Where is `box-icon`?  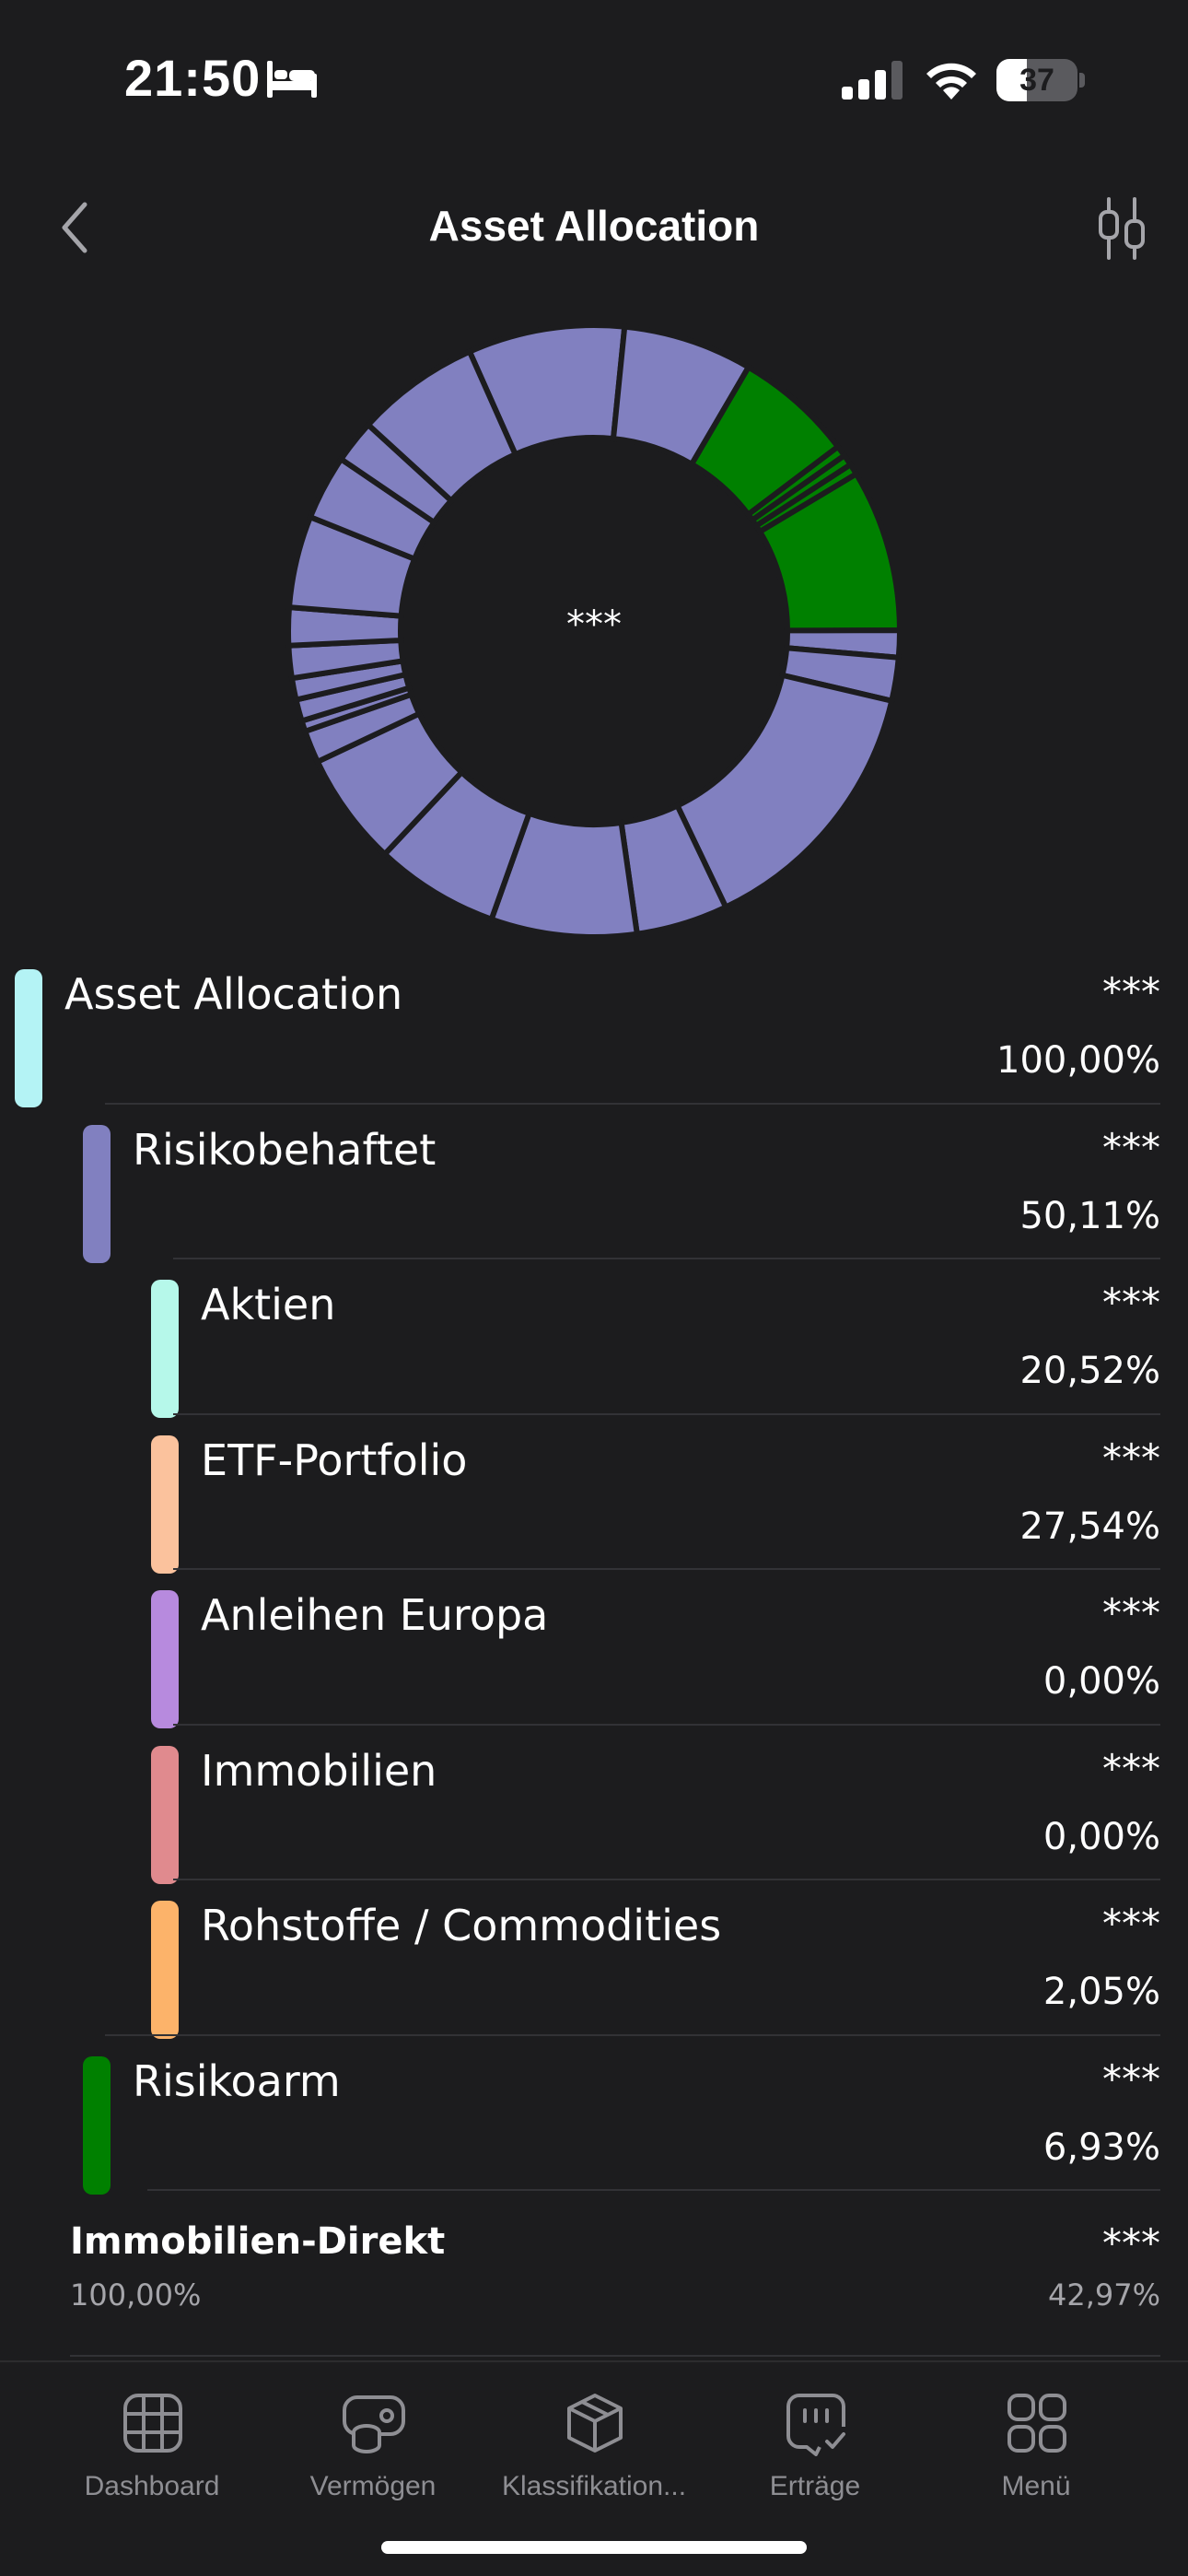
box-icon is located at coordinates (595, 2423).